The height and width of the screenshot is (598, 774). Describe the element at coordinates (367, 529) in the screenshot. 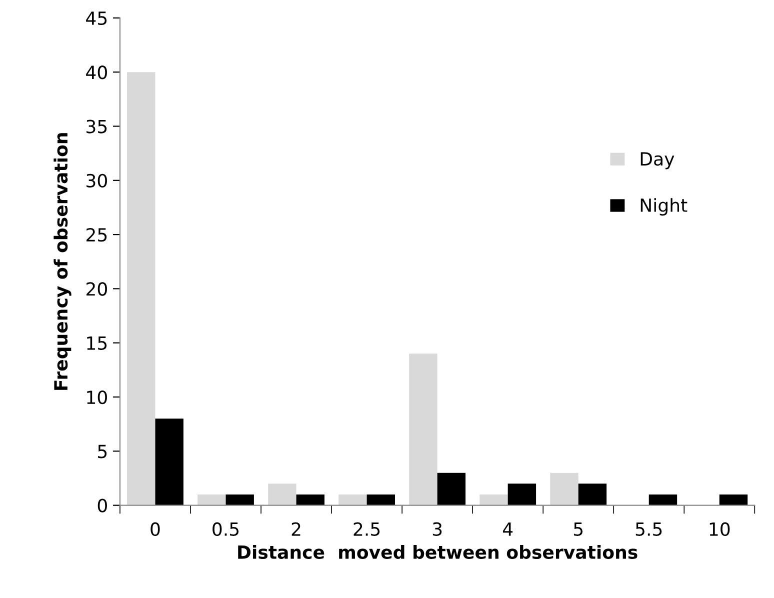

I see `x-tick-label: 2.5` at that location.